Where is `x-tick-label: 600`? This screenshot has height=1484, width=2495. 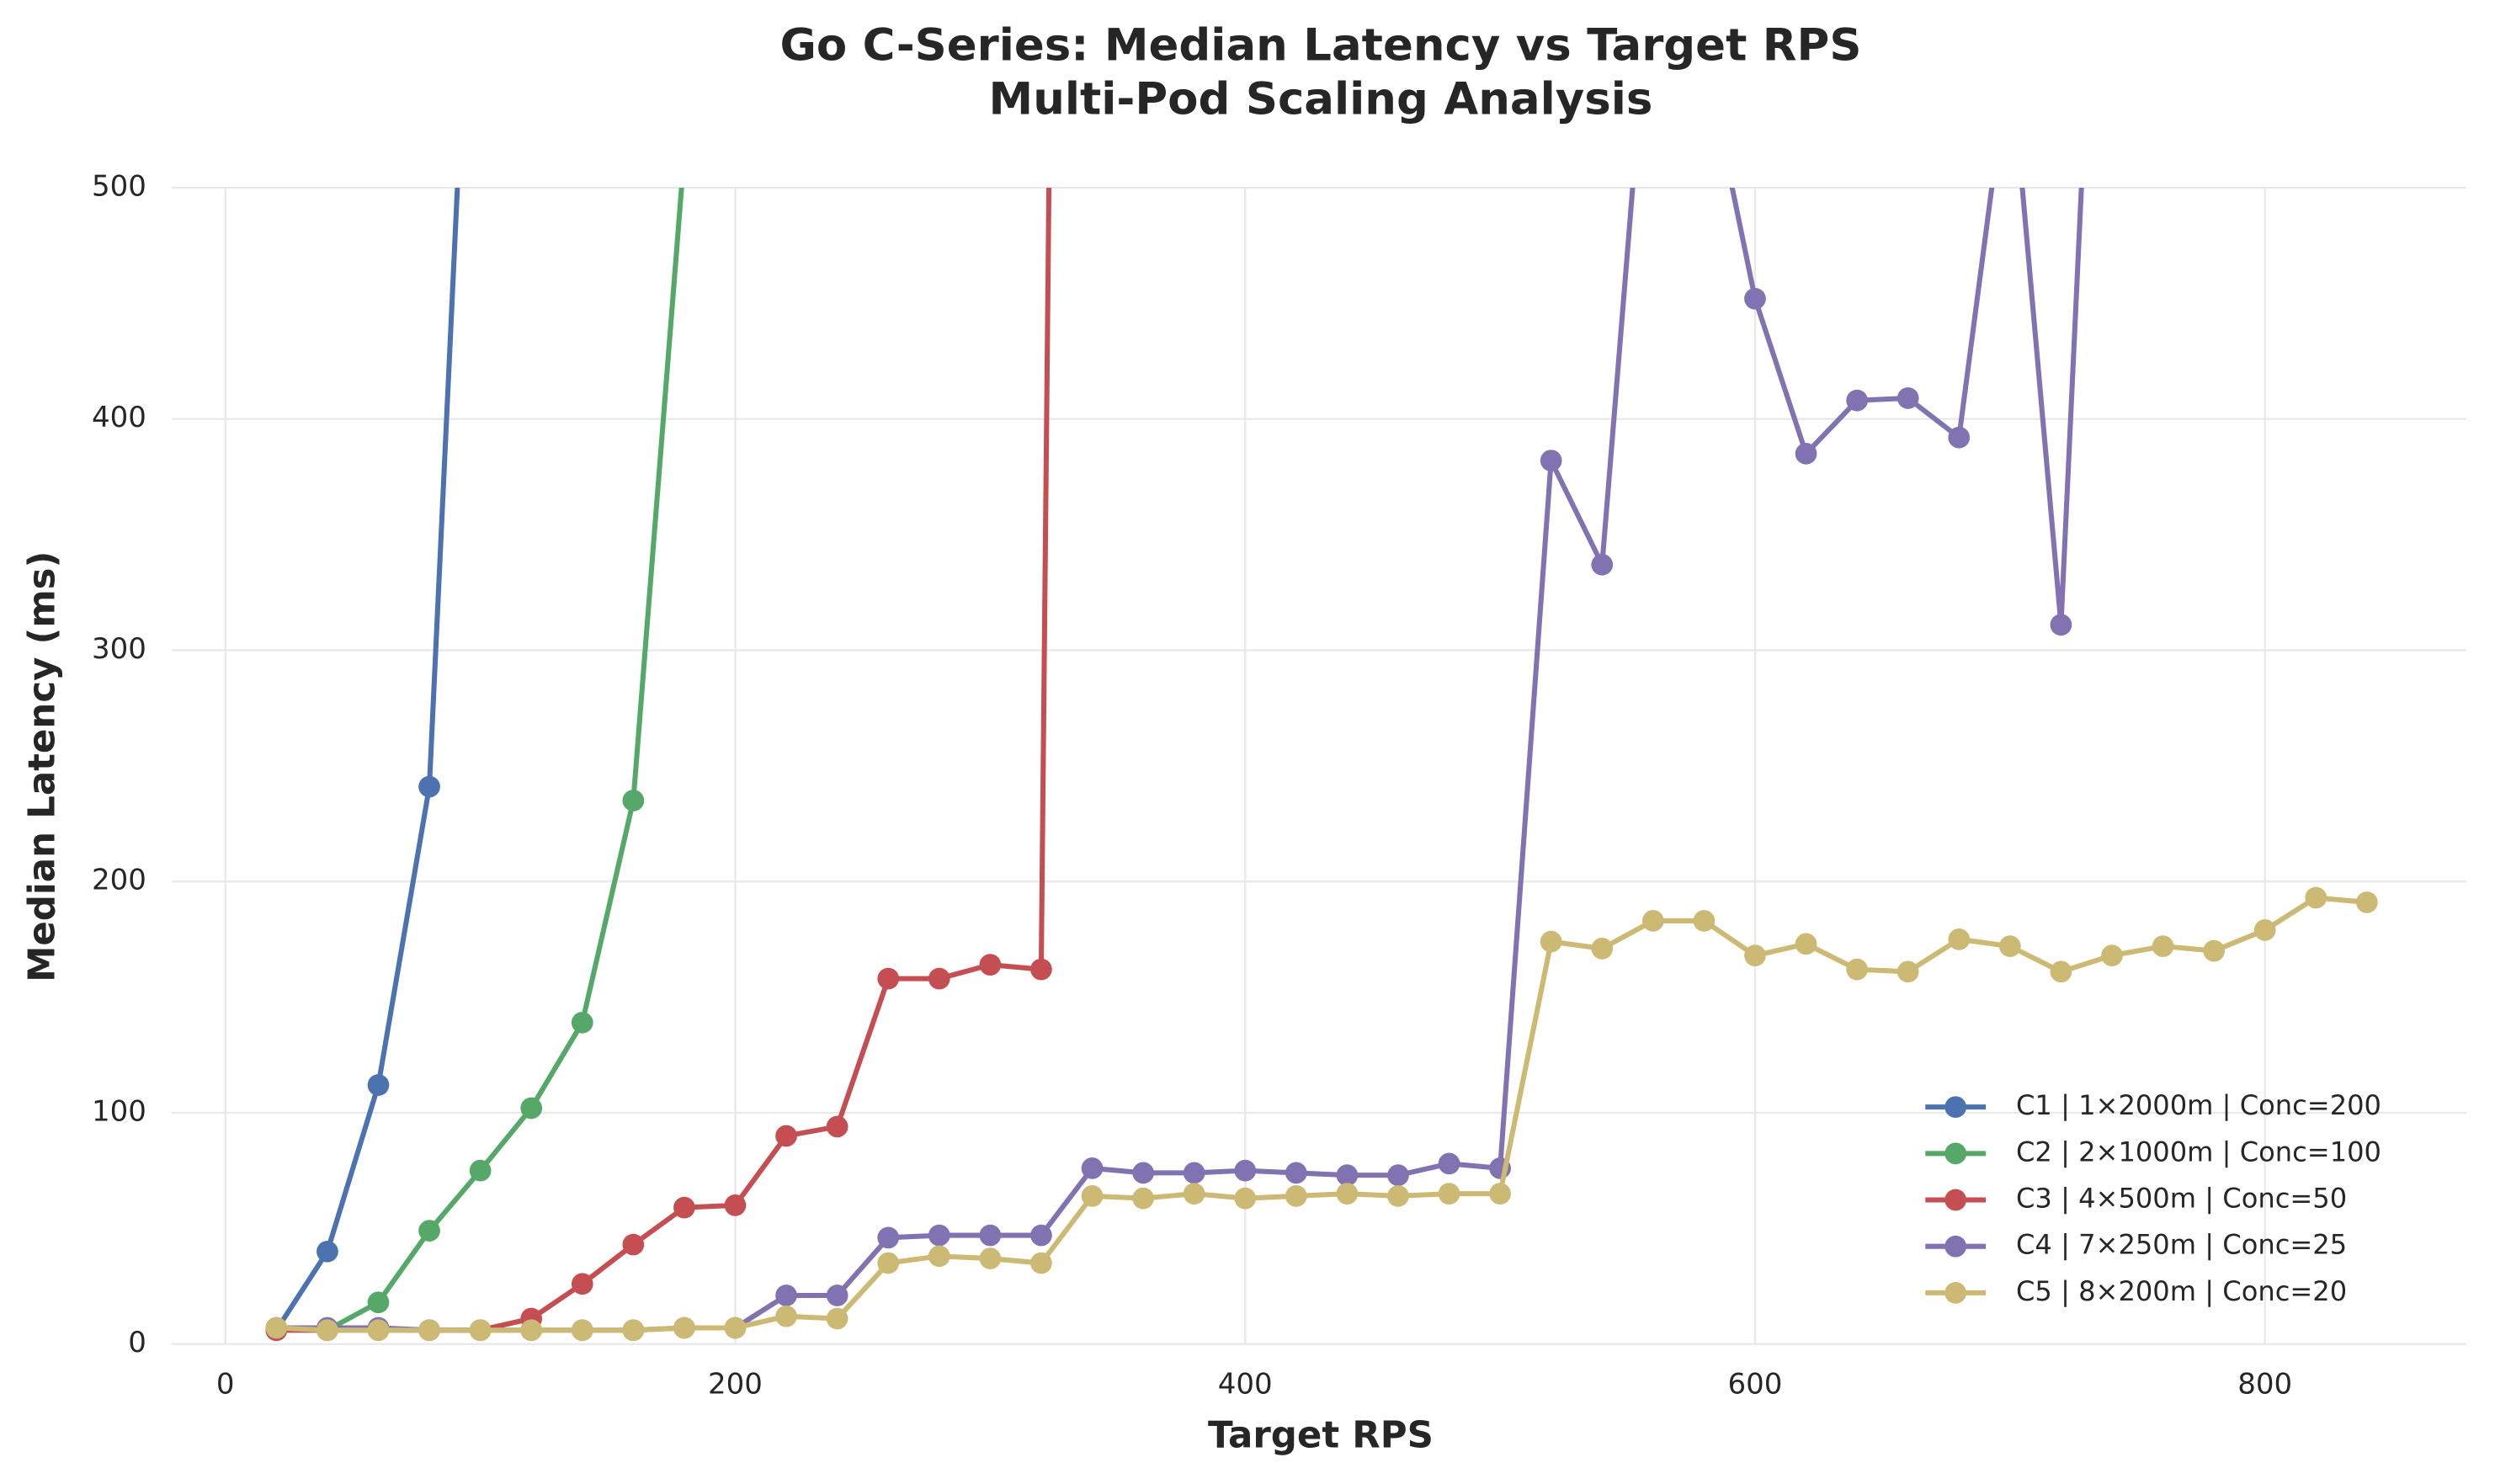
x-tick-label: 600 is located at coordinates (1755, 1384).